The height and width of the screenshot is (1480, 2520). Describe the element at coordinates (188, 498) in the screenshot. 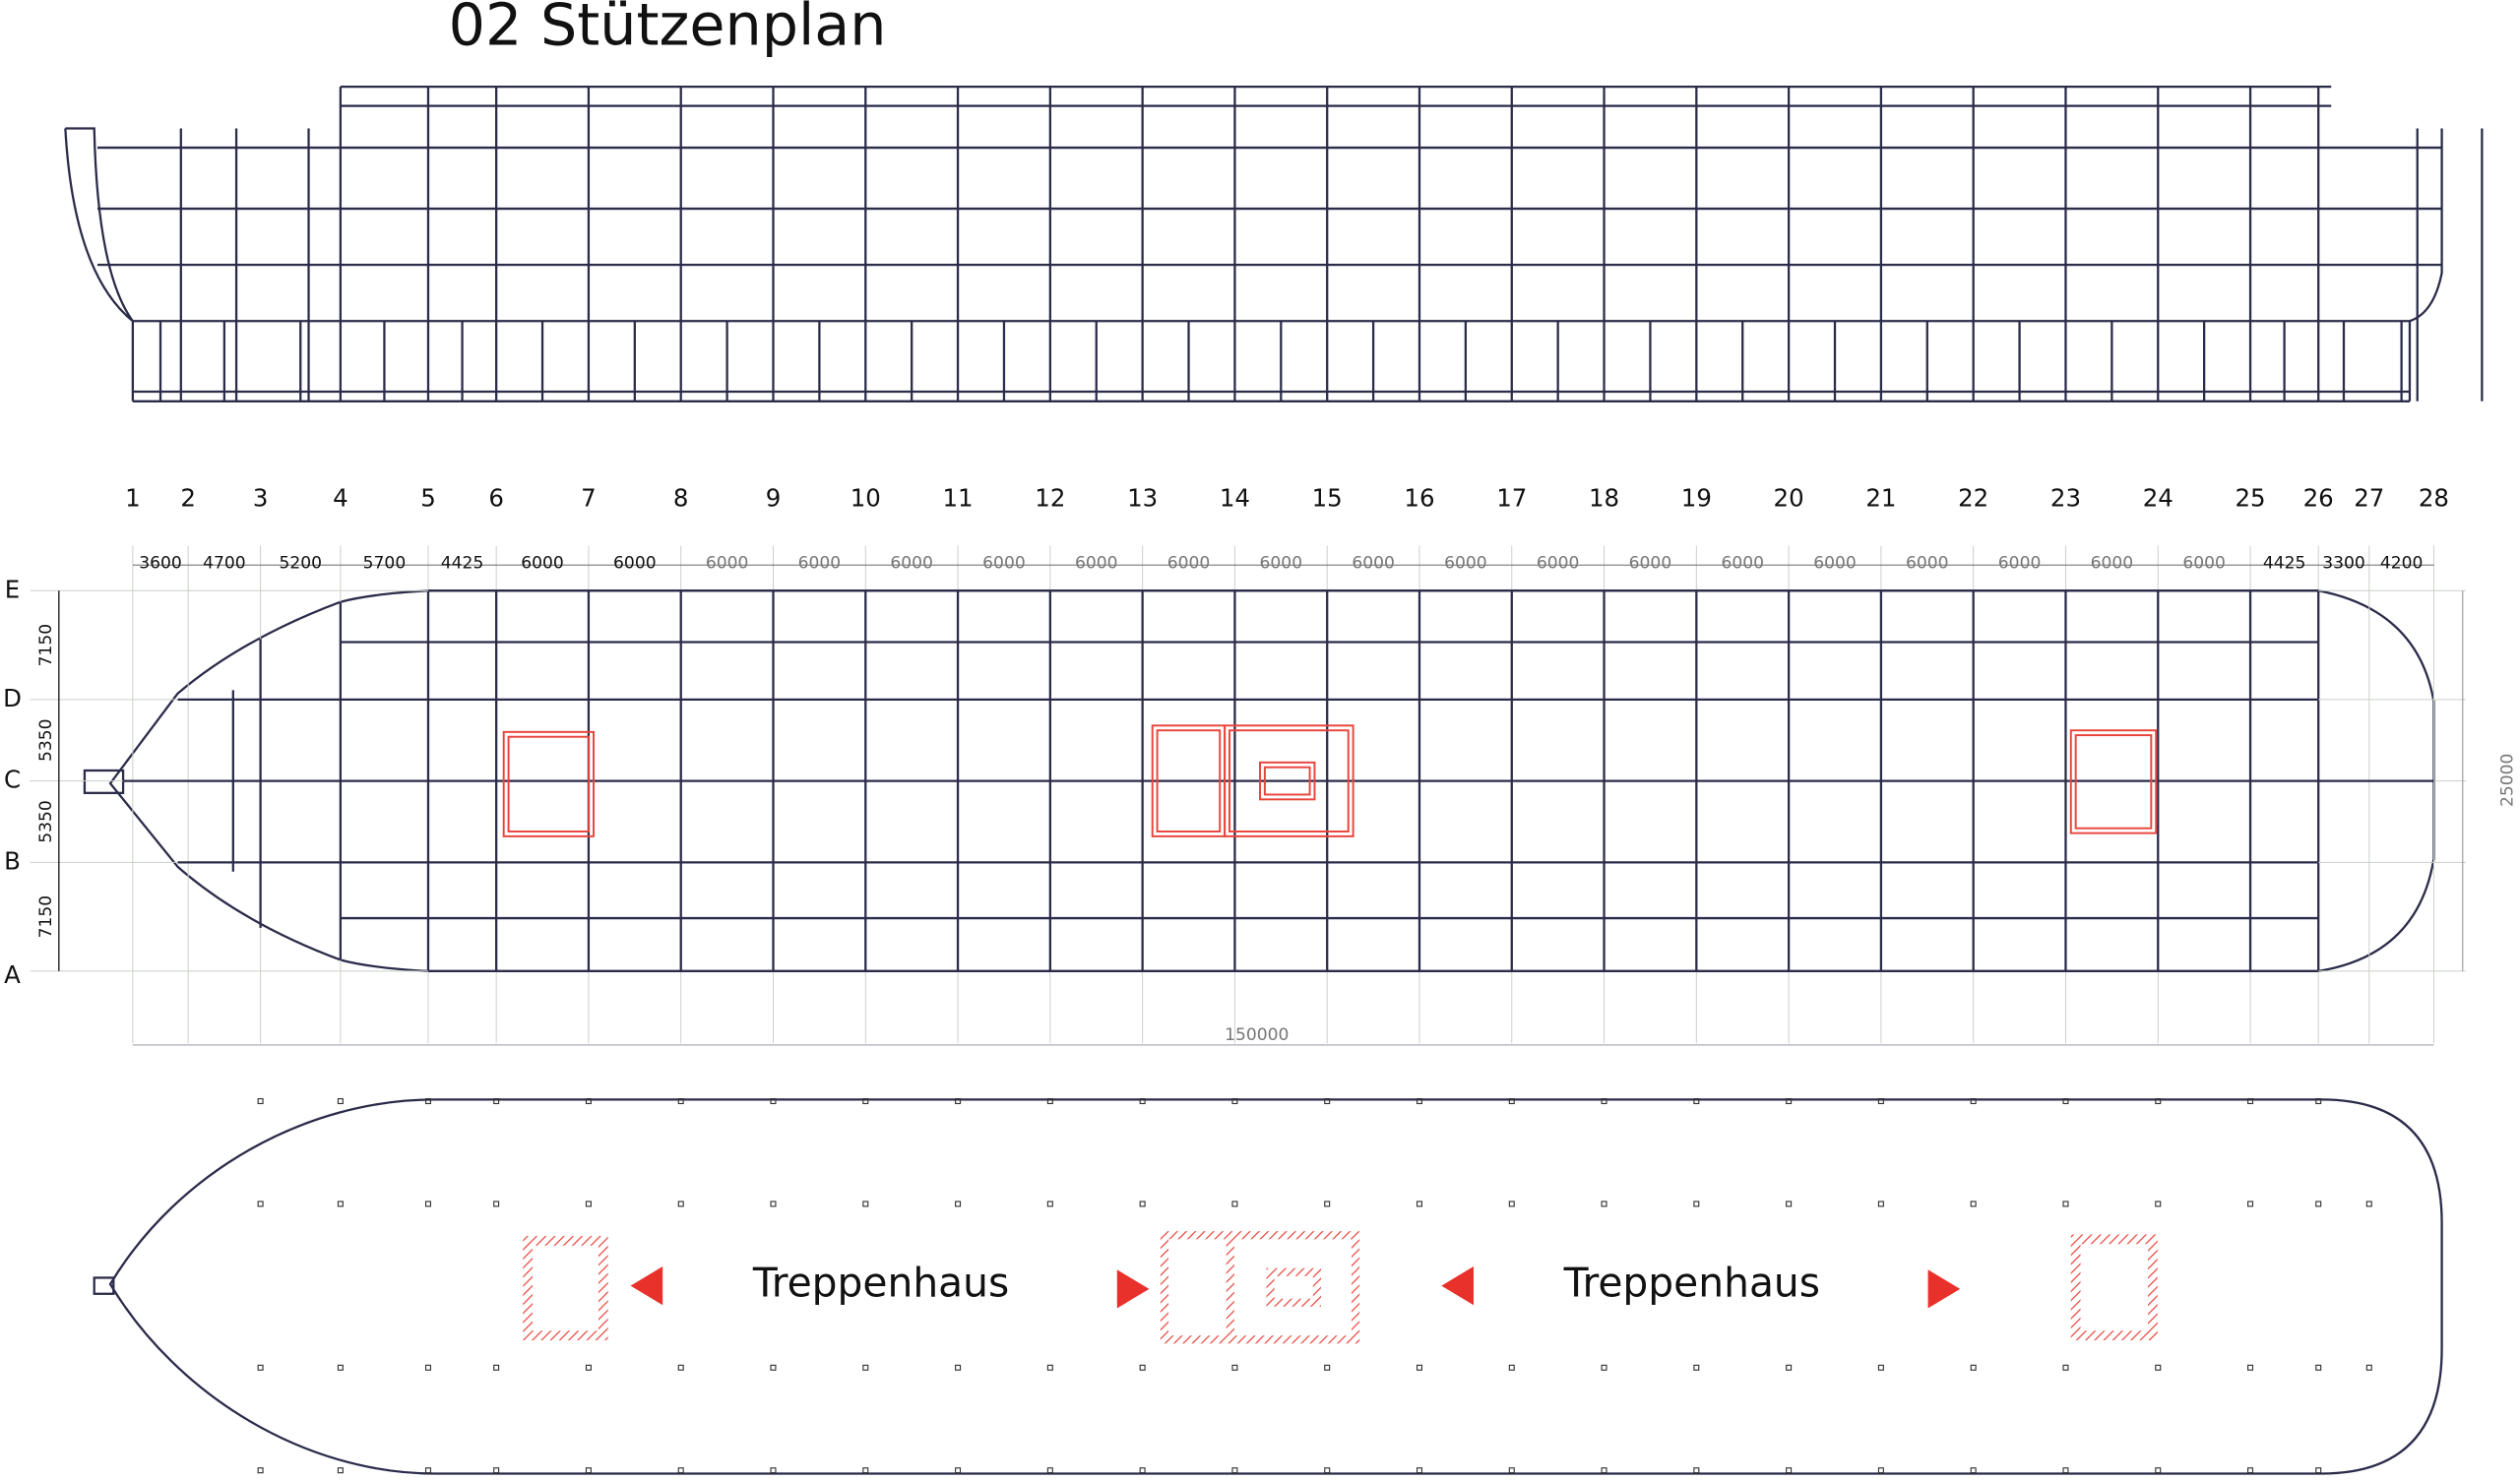

I see `axis-label: 2` at that location.